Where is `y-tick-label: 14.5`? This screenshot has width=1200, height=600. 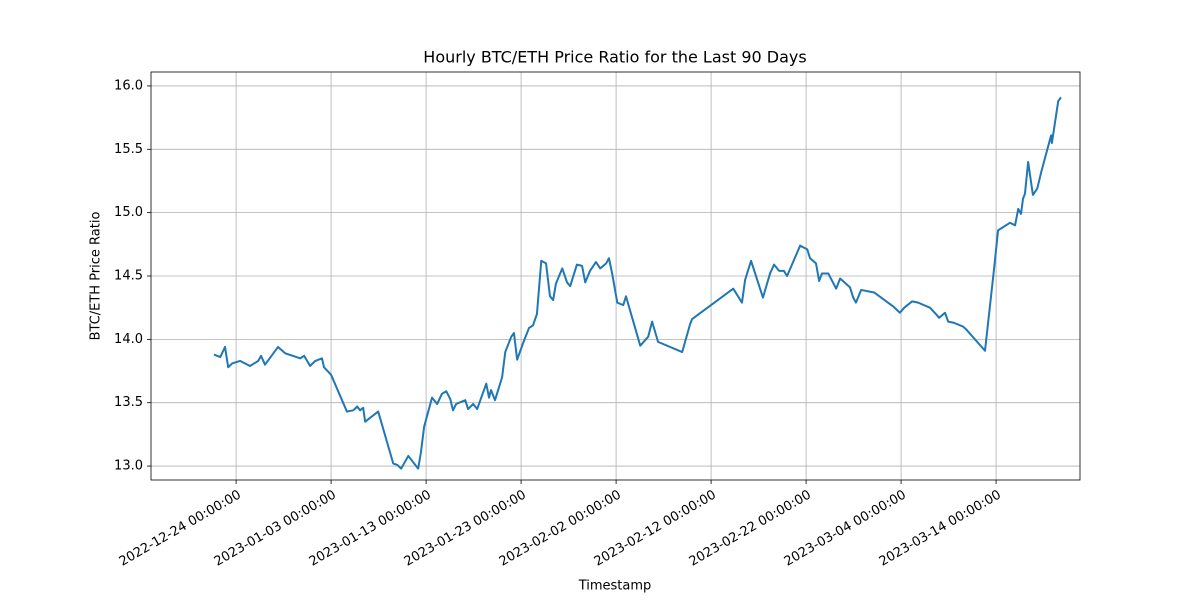
y-tick-label: 14.5 is located at coordinates (128, 276).